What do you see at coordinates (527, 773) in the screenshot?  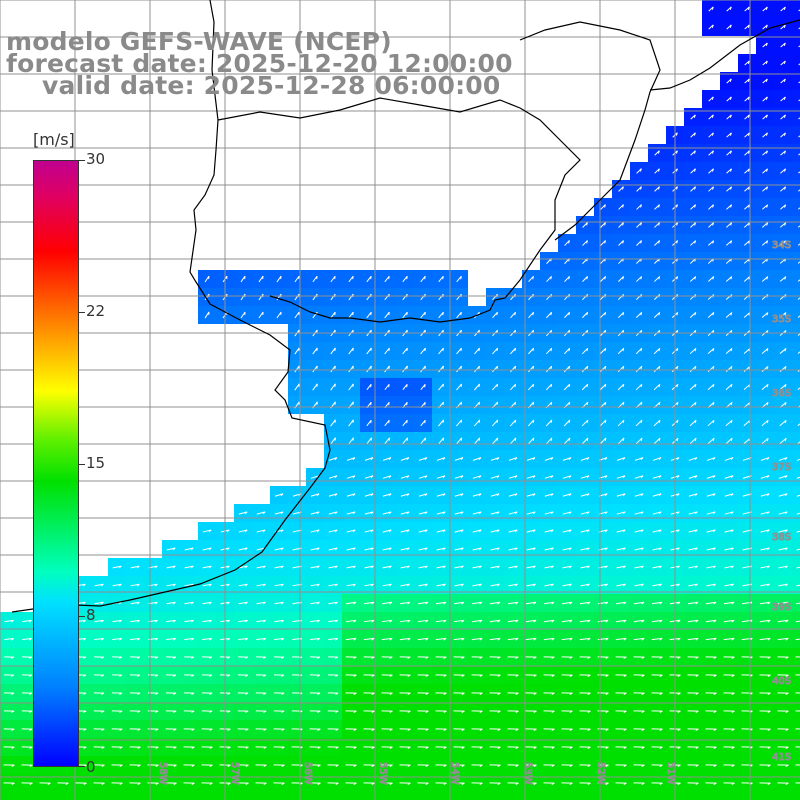 I see `lon-label: 53W` at bounding box center [527, 773].